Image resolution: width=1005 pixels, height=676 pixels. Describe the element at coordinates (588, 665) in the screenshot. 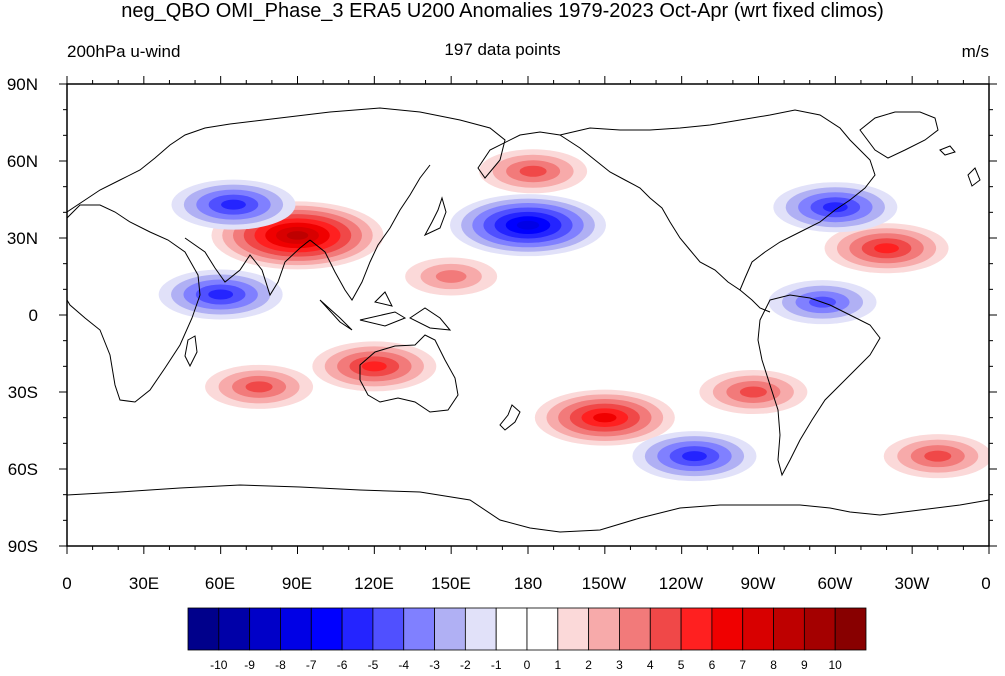

I see `colorbar-tick-label: 2` at that location.